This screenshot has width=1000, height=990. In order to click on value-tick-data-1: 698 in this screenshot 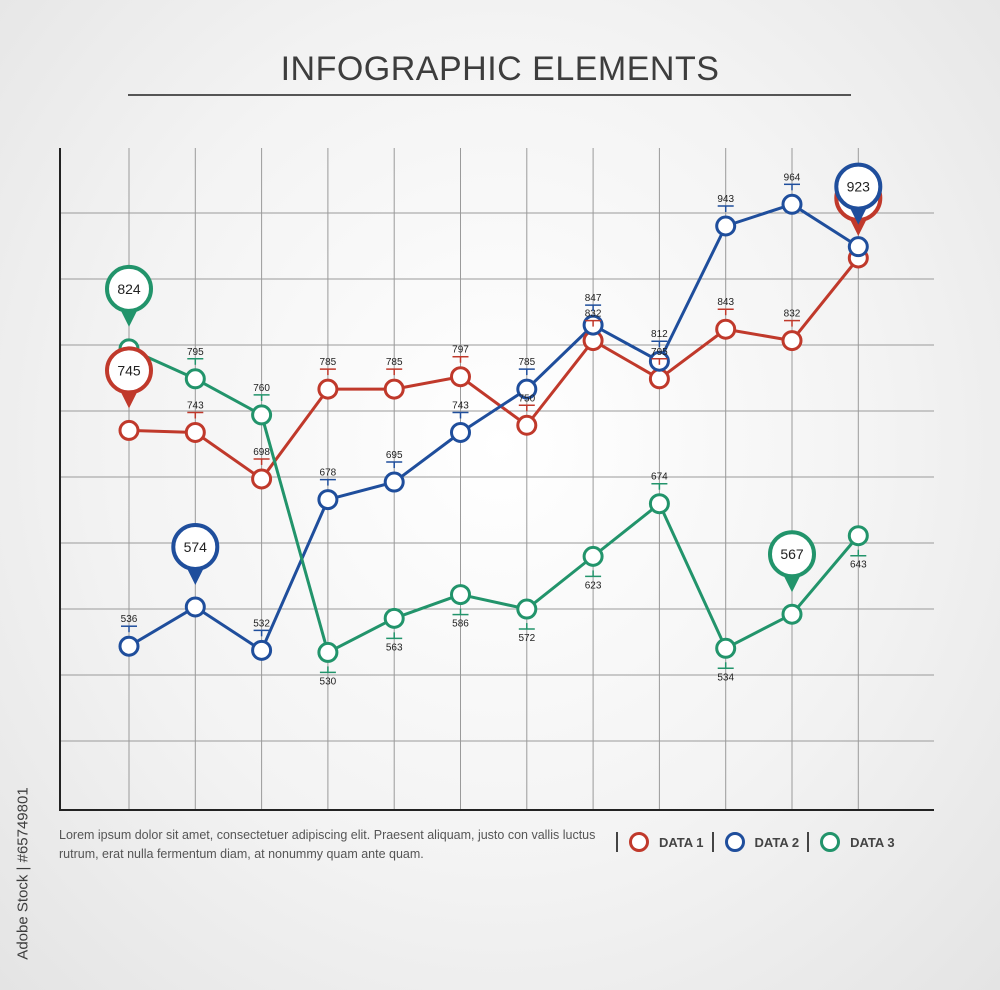, I will do `click(261, 456)`.